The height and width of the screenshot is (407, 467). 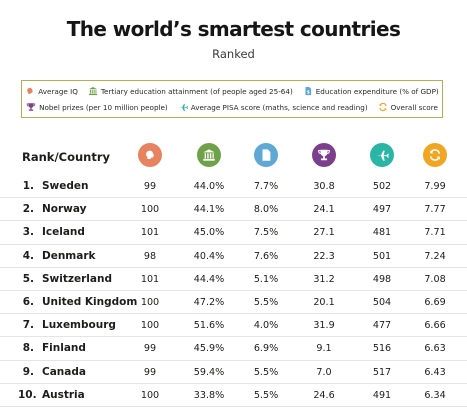 I want to click on country-cell: Iceland, so click(x=63, y=232).